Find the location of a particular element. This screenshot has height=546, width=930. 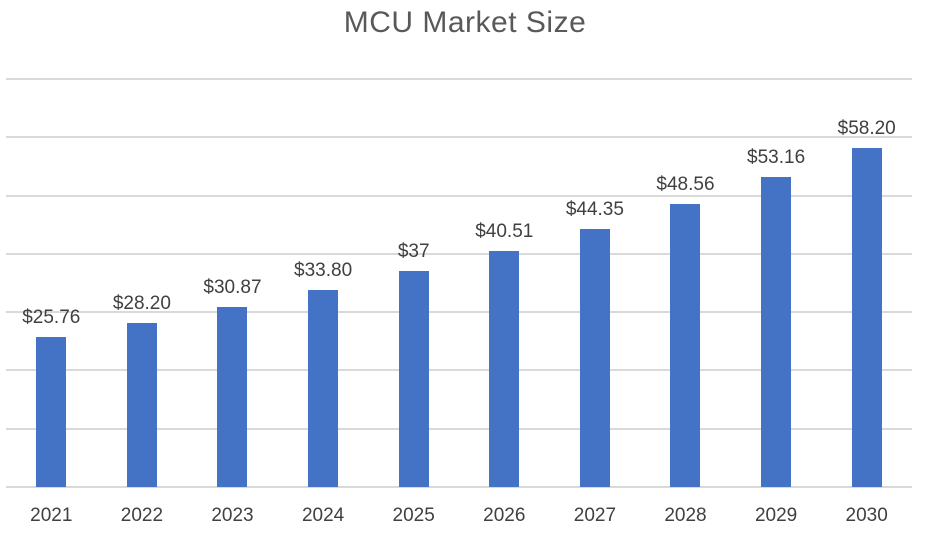

bar-slot: $33.80 is located at coordinates (323, 283).